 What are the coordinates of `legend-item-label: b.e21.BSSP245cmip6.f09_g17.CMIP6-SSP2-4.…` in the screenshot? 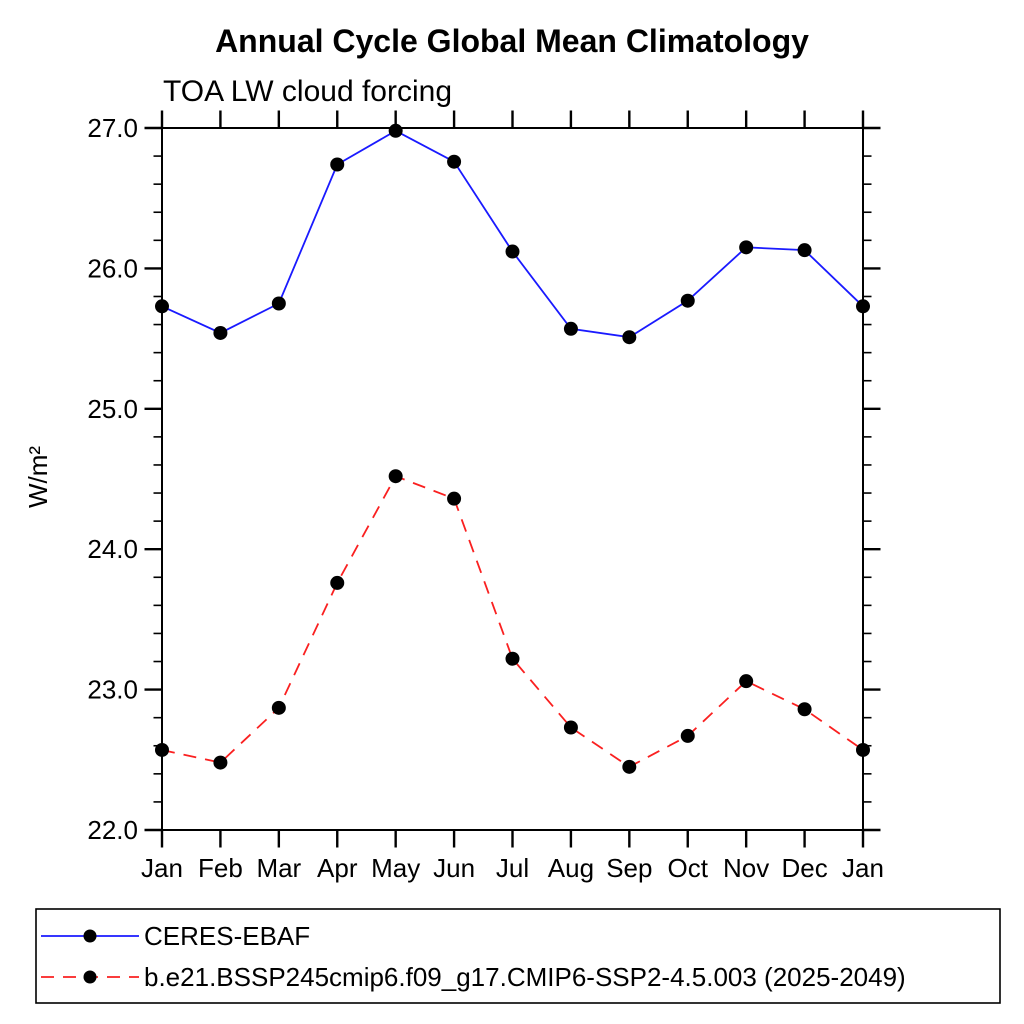 It's located at (525, 977).